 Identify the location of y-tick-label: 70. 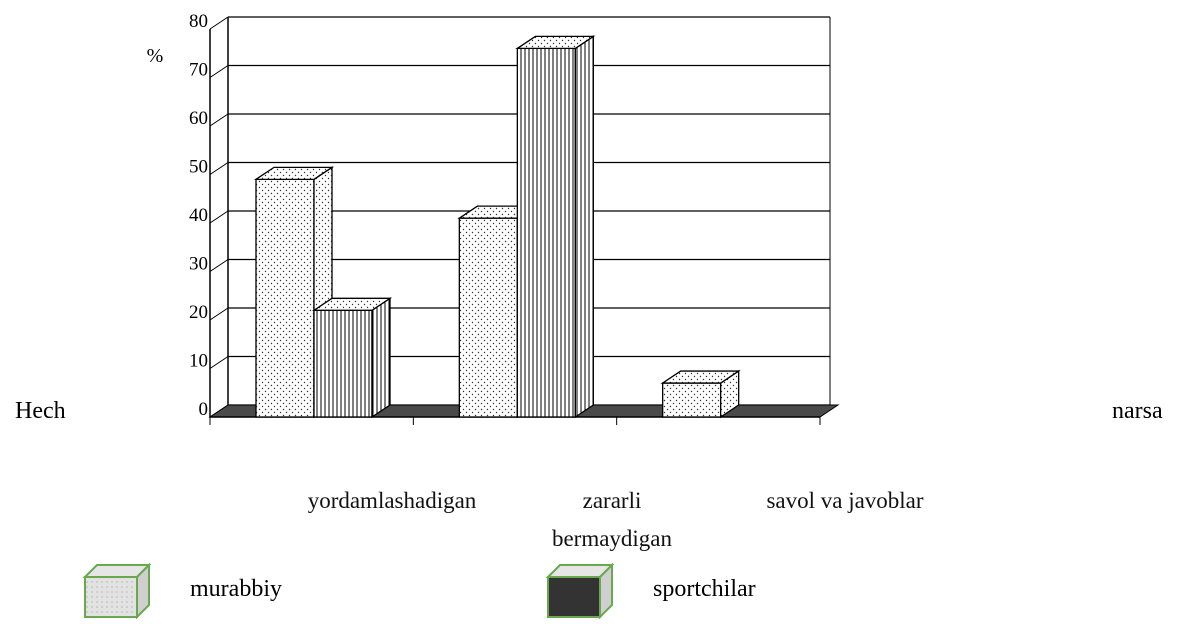
(198, 70).